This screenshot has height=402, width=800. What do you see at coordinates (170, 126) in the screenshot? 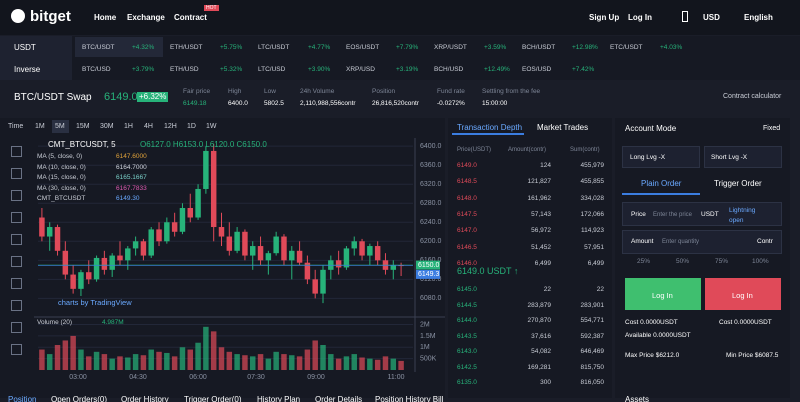
I see `timeframe: 12H` at bounding box center [170, 126].